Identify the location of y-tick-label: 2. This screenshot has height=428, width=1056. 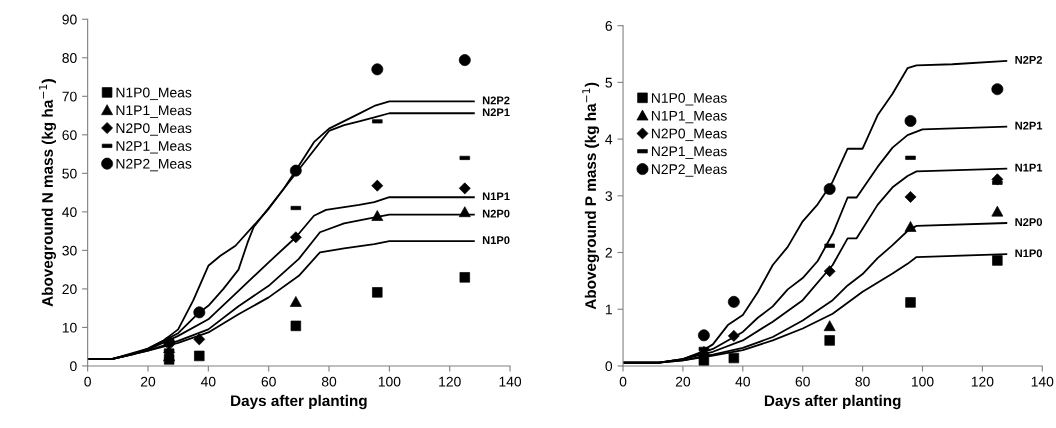
(608, 252).